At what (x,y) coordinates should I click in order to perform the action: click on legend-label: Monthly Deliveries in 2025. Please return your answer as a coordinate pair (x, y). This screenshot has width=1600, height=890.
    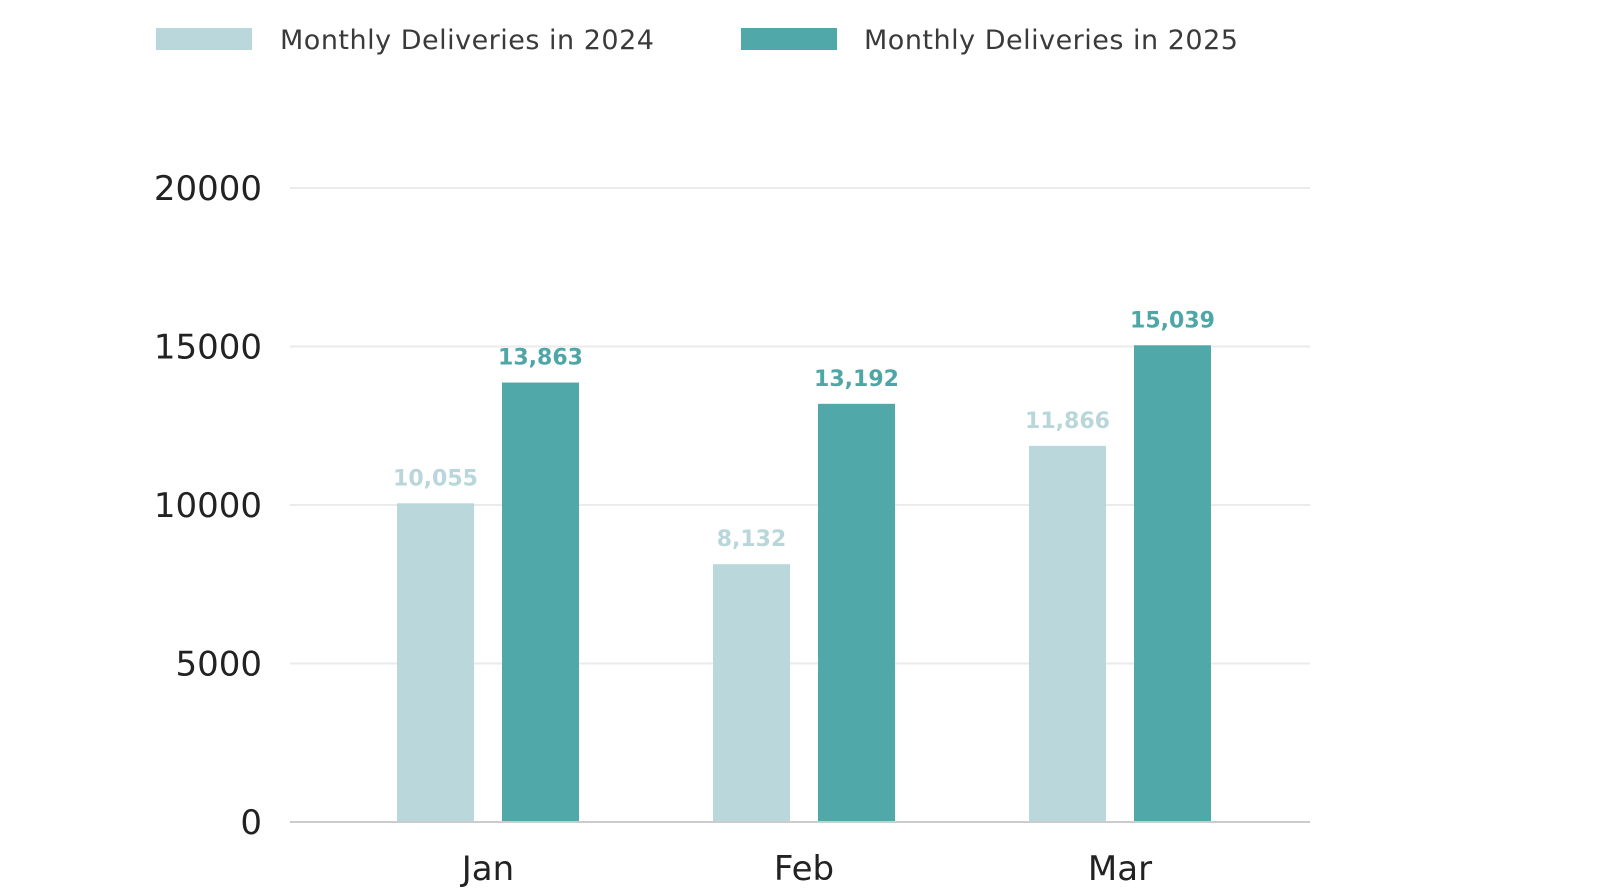
    Looking at the image, I should click on (1051, 40).